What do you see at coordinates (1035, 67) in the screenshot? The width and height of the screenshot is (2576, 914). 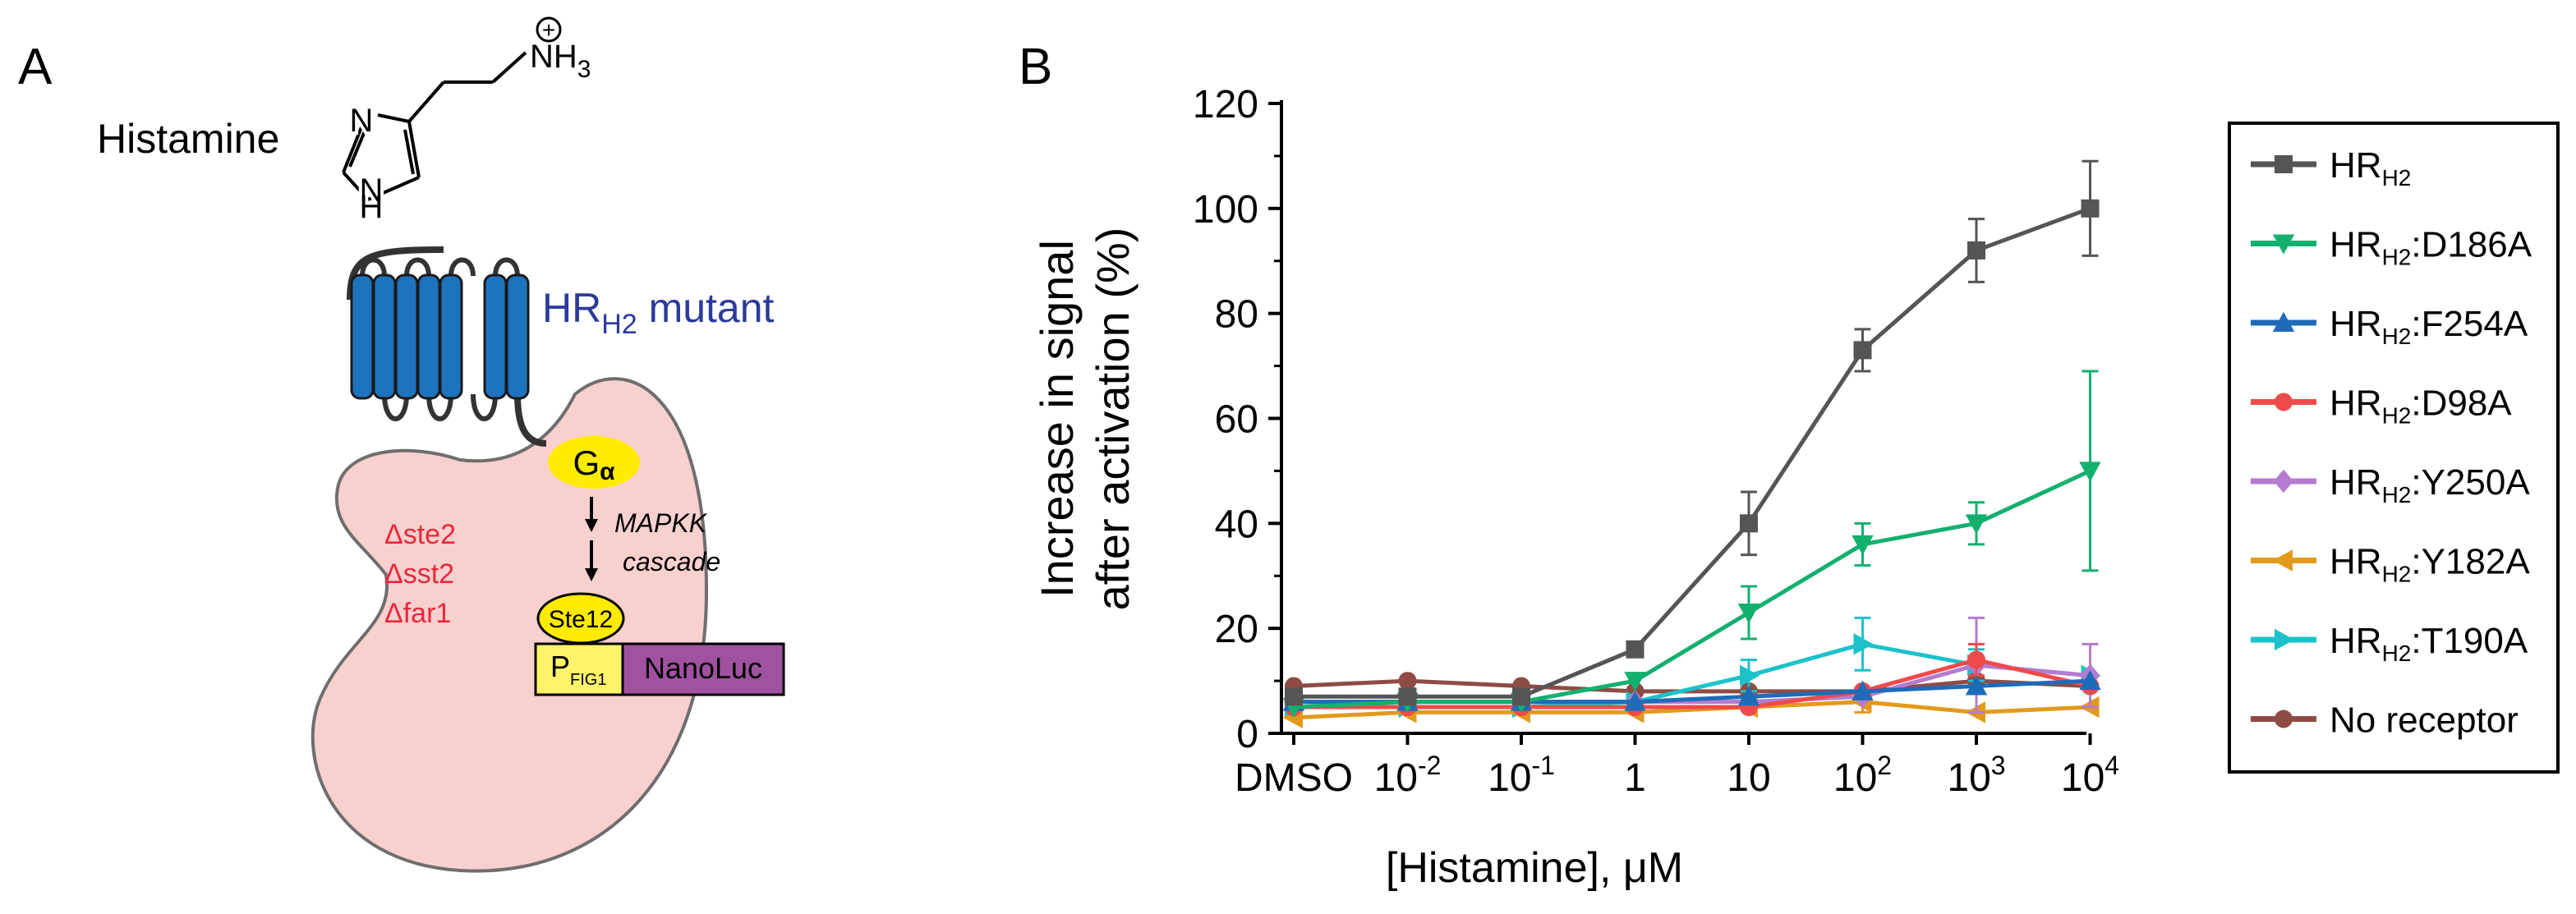 I see `panel-b-label: B` at bounding box center [1035, 67].